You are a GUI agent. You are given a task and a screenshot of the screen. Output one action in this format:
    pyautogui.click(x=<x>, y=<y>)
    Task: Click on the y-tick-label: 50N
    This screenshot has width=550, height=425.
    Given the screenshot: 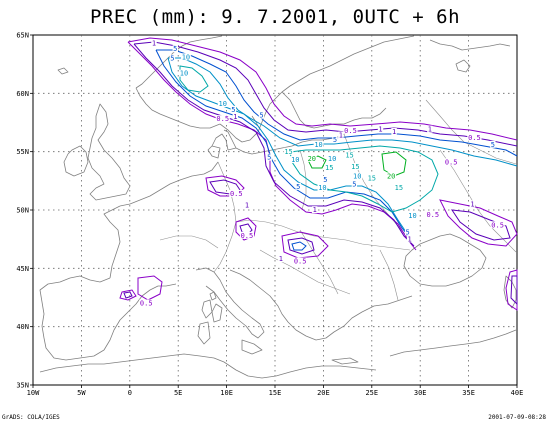 What is the action you would take?
    pyautogui.click(x=22, y=211)
    